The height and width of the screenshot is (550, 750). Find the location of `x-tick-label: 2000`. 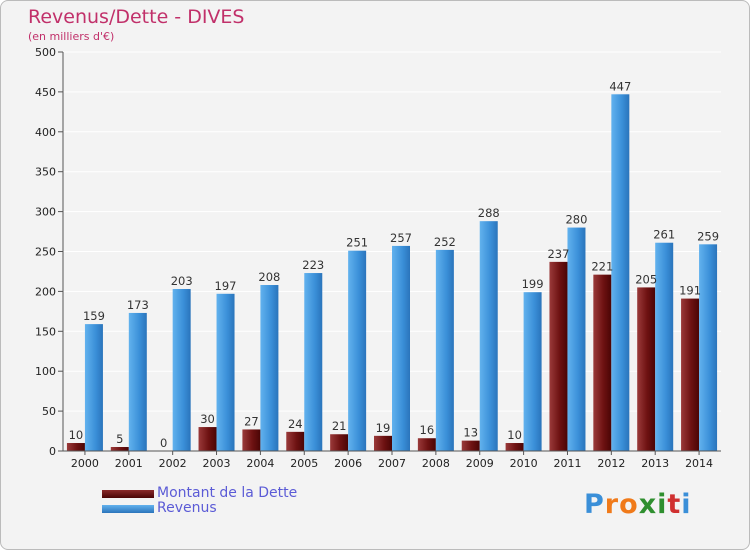

x-tick-label: 2000 is located at coordinates (85, 463).